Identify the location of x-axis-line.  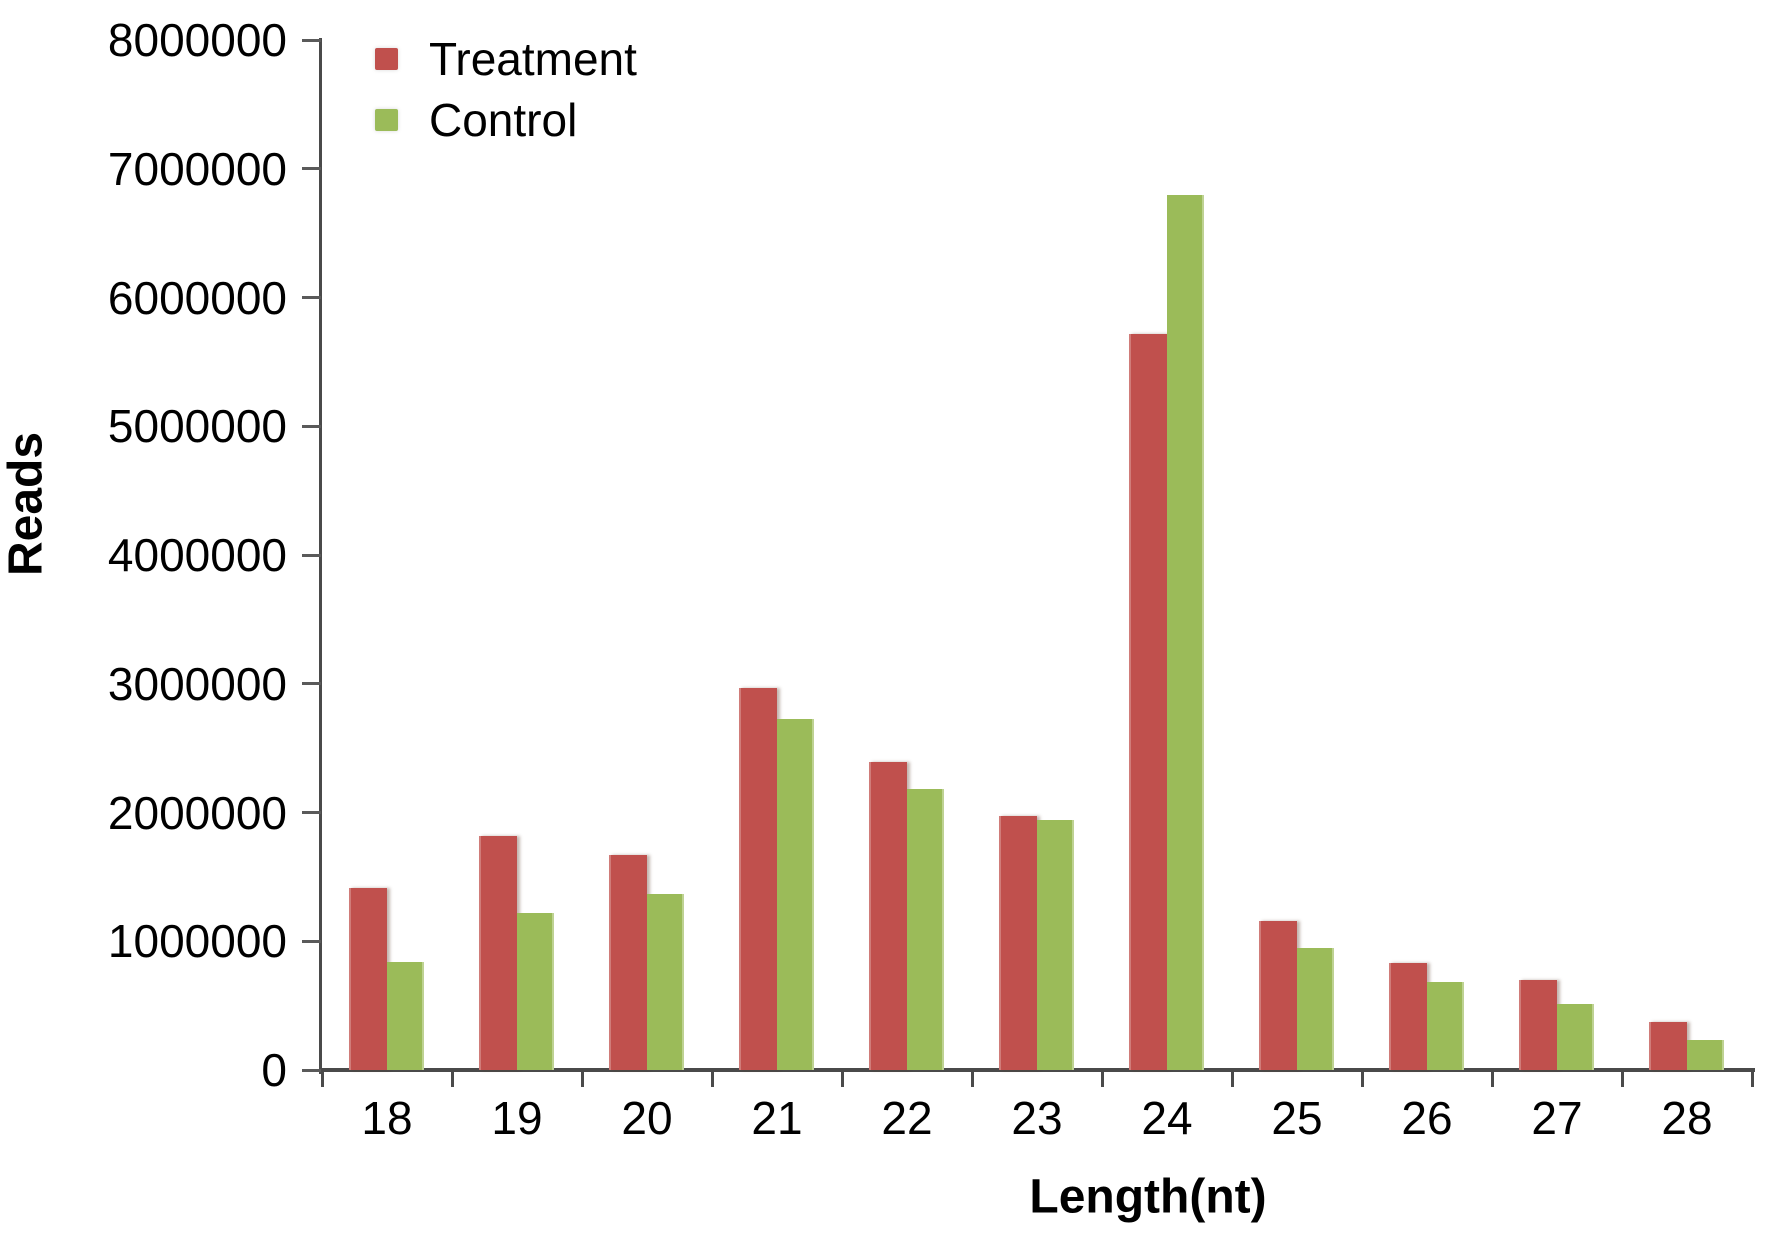
(1037, 1070).